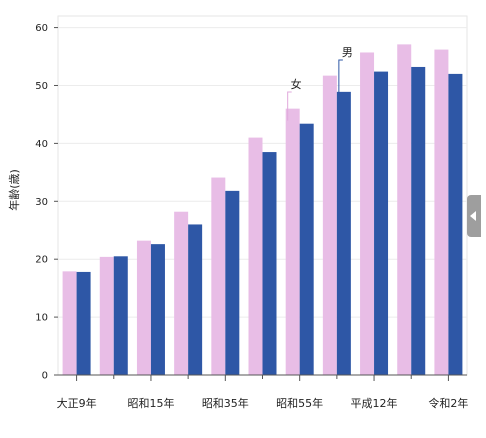 The image size is (486, 438). I want to click on x-tick-label: 昭和55年, so click(299, 403).